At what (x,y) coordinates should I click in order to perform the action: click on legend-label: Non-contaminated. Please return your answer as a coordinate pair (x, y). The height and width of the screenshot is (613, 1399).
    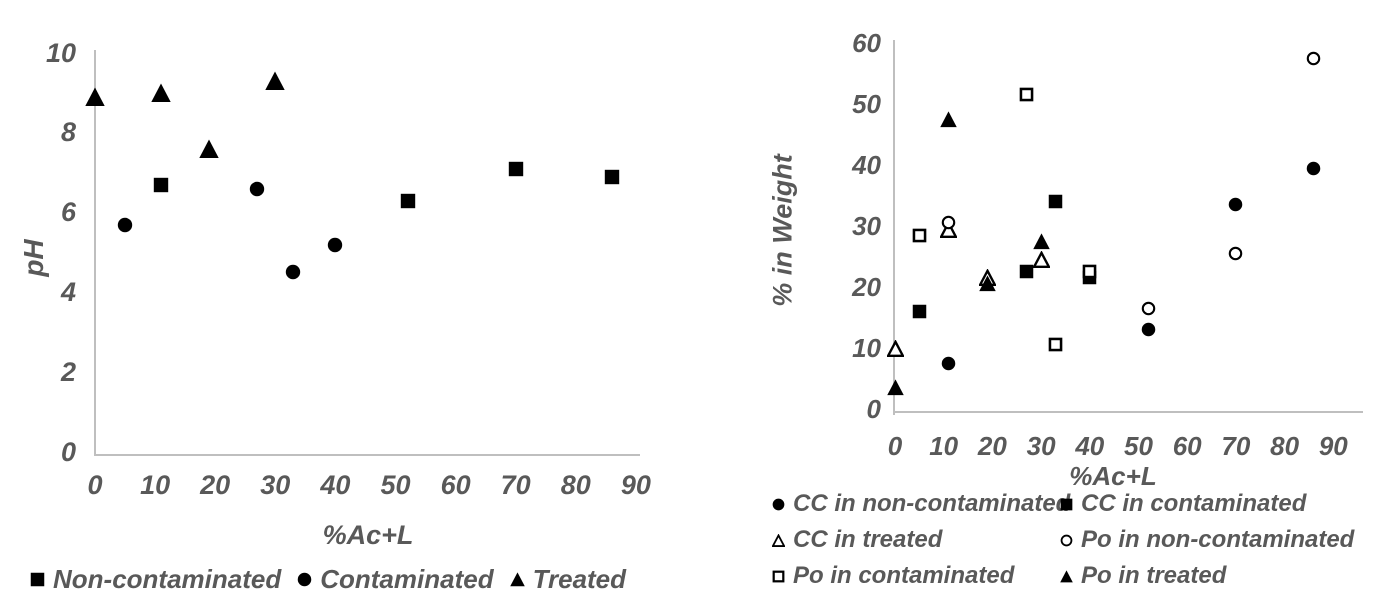
    Looking at the image, I should click on (167, 579).